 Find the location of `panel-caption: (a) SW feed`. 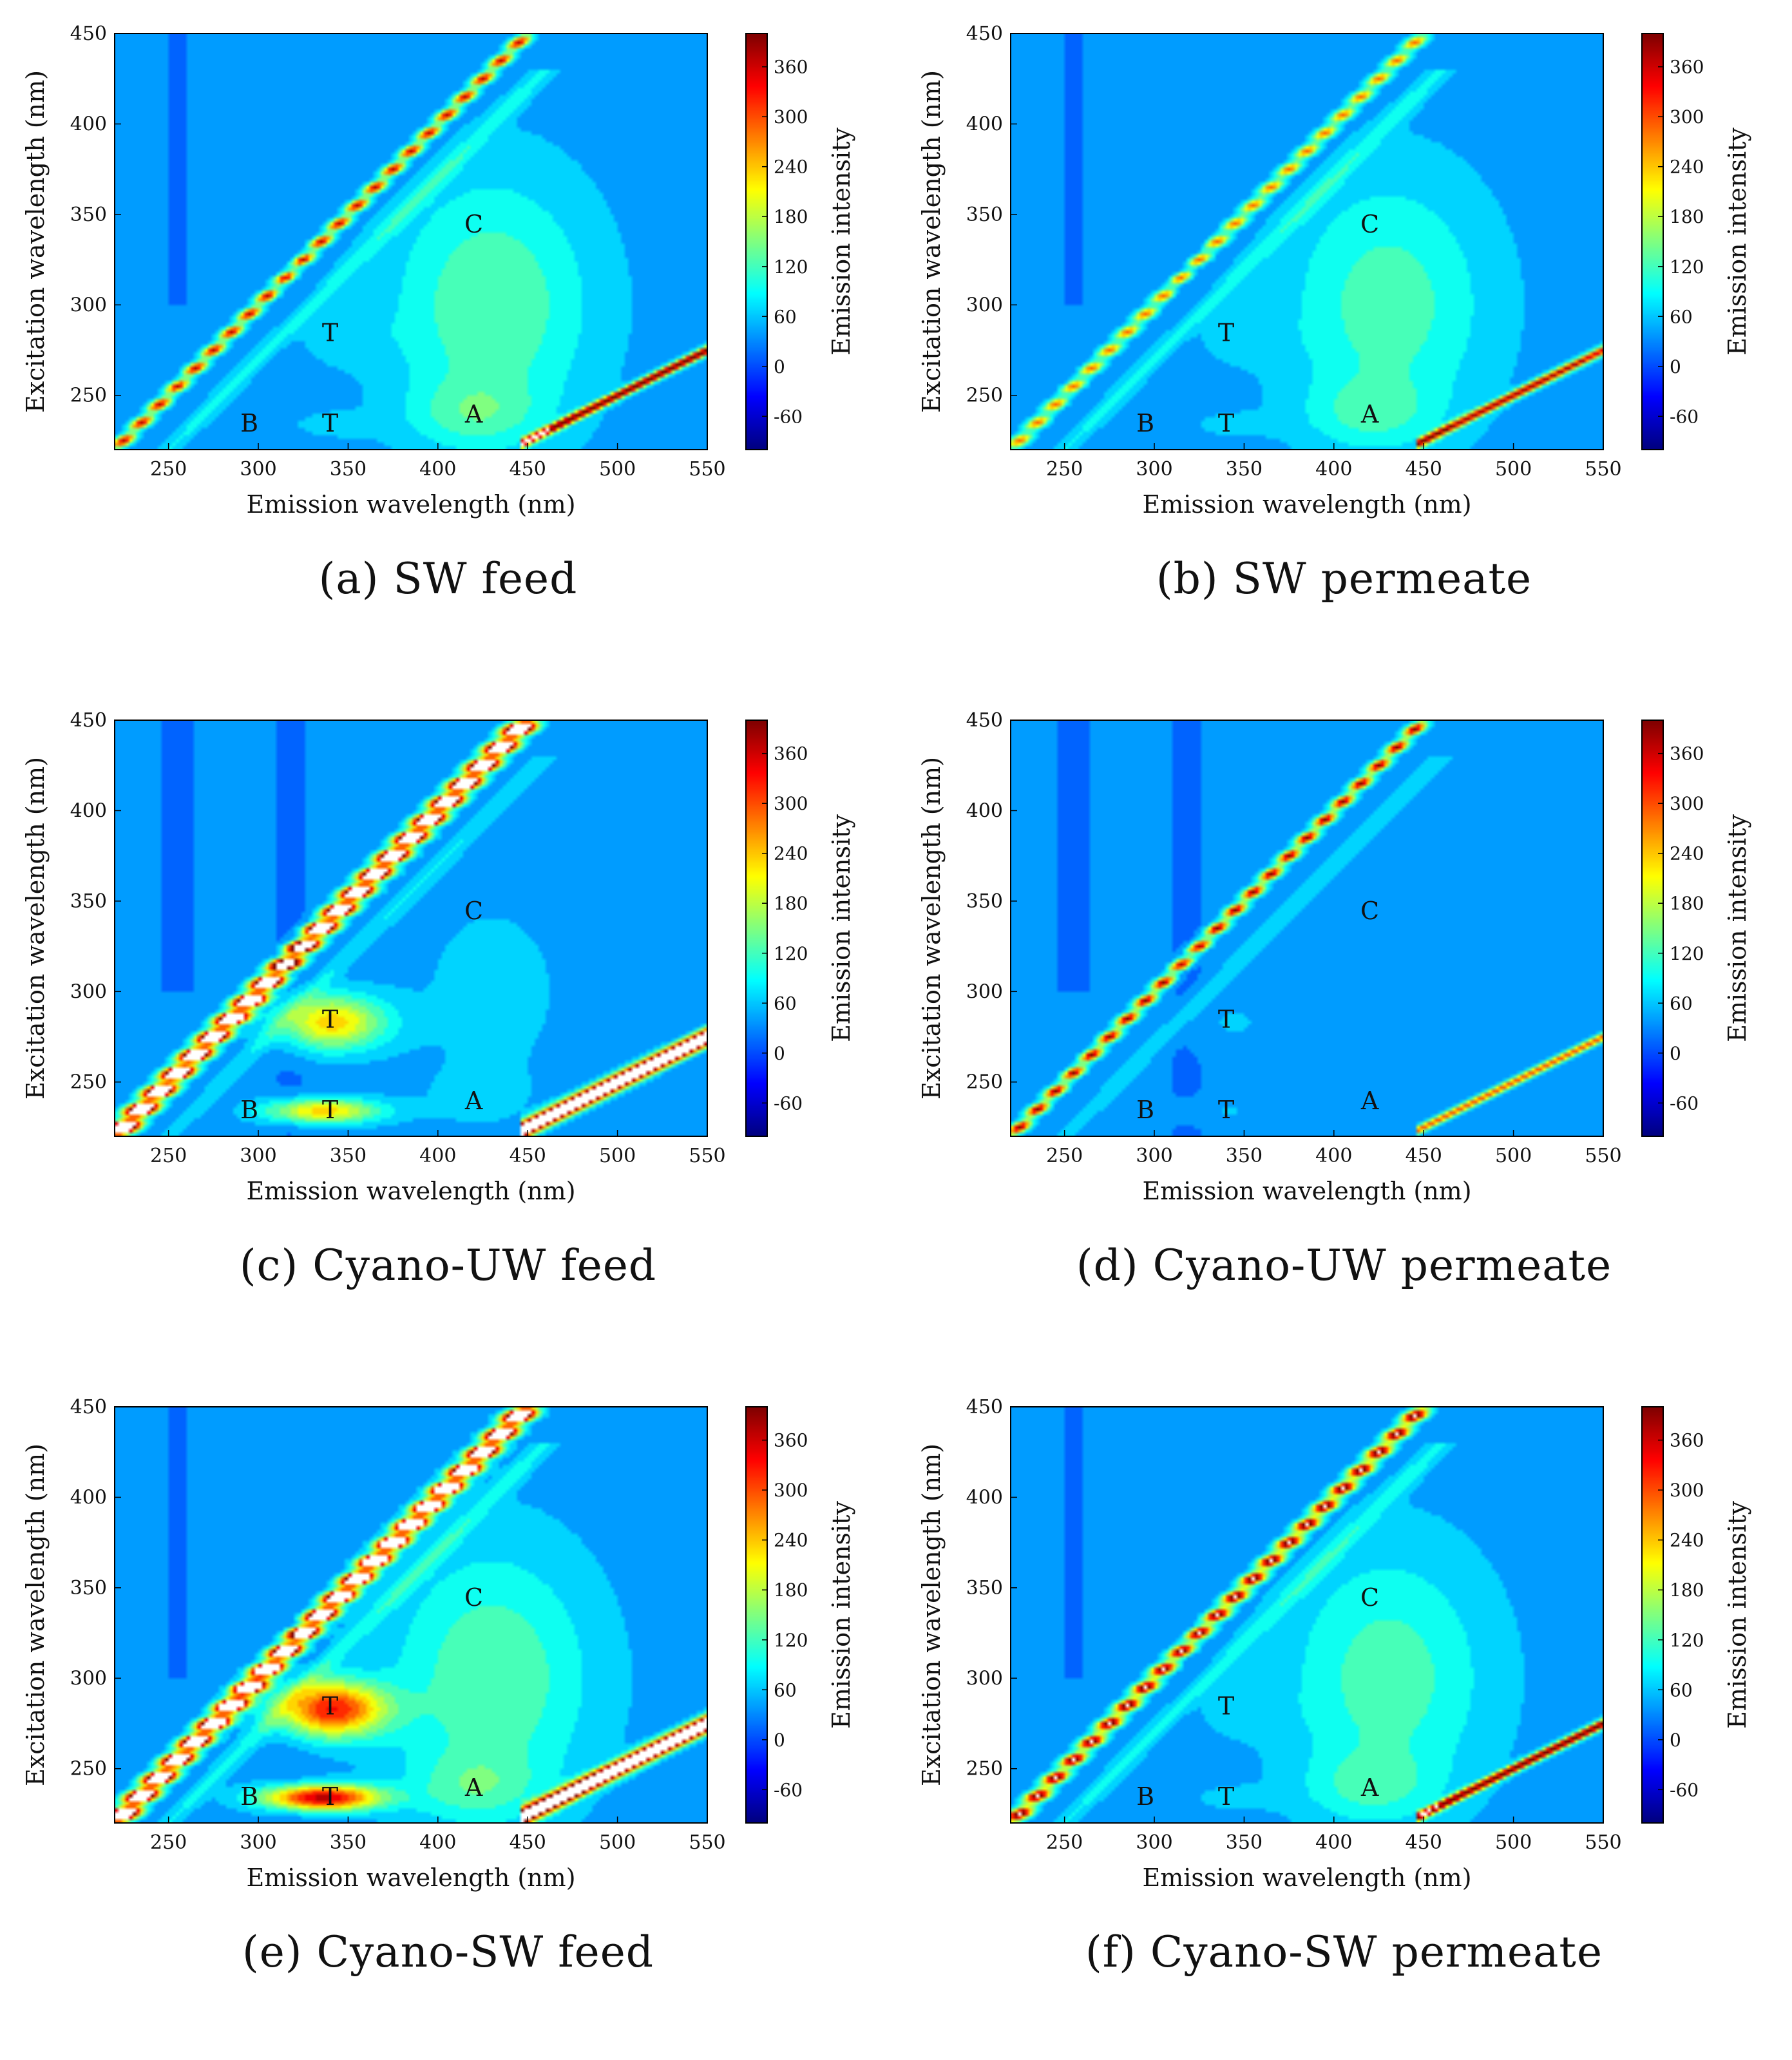

panel-caption: (a) SW feed is located at coordinates (448, 579).